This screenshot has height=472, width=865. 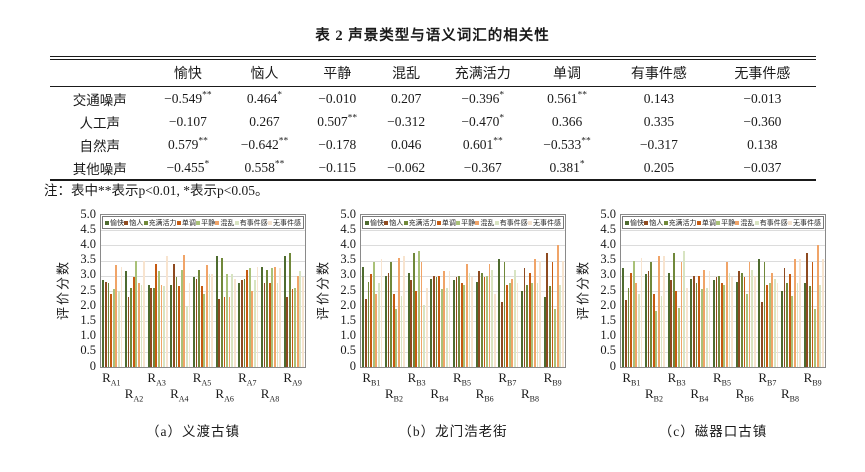 I want to click on x-axis-label: RA4, so click(x=179, y=395).